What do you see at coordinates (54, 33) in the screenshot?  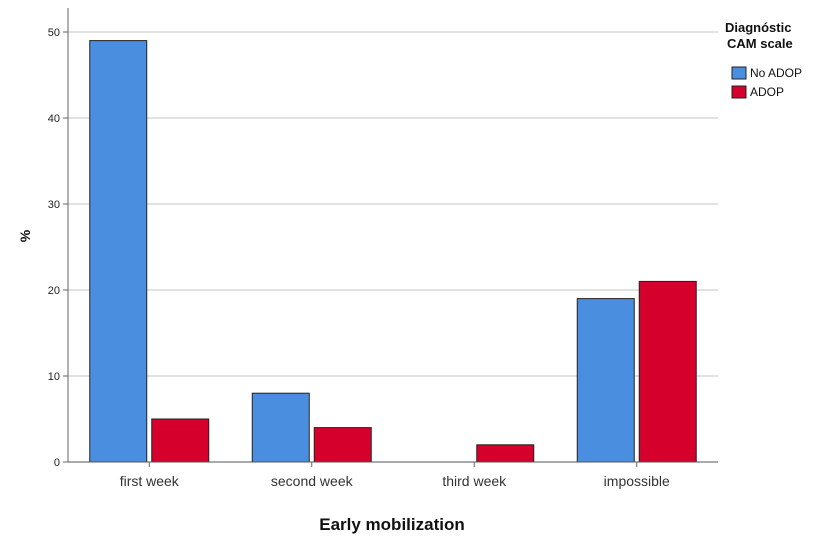 I see `y-tick-label: 50` at bounding box center [54, 33].